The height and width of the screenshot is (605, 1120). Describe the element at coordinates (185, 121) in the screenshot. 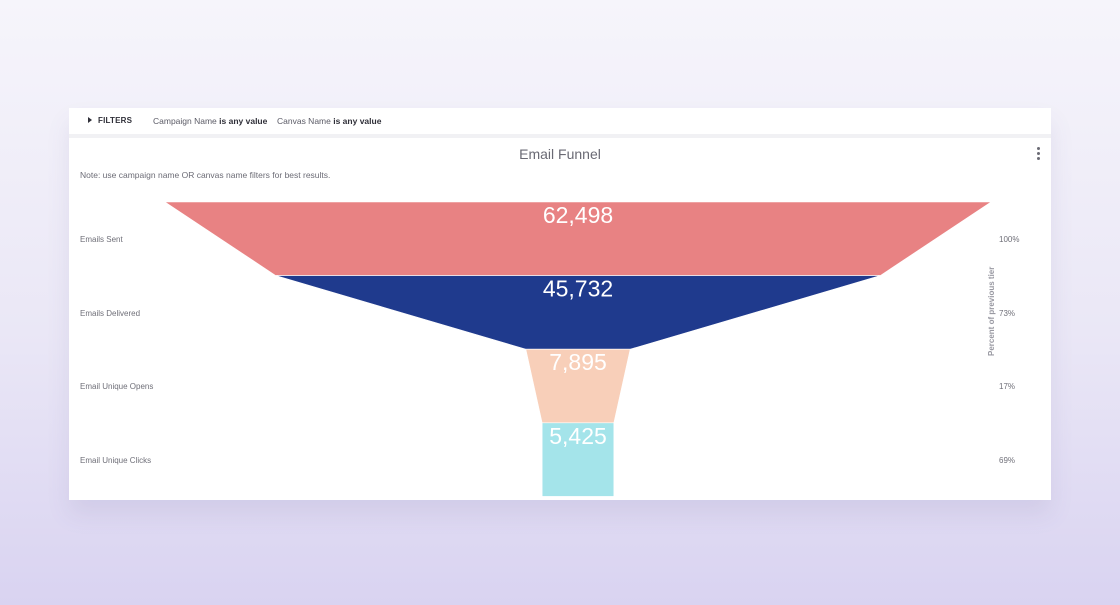

I see `filter-campaign-name-field: Campaign Name` at that location.